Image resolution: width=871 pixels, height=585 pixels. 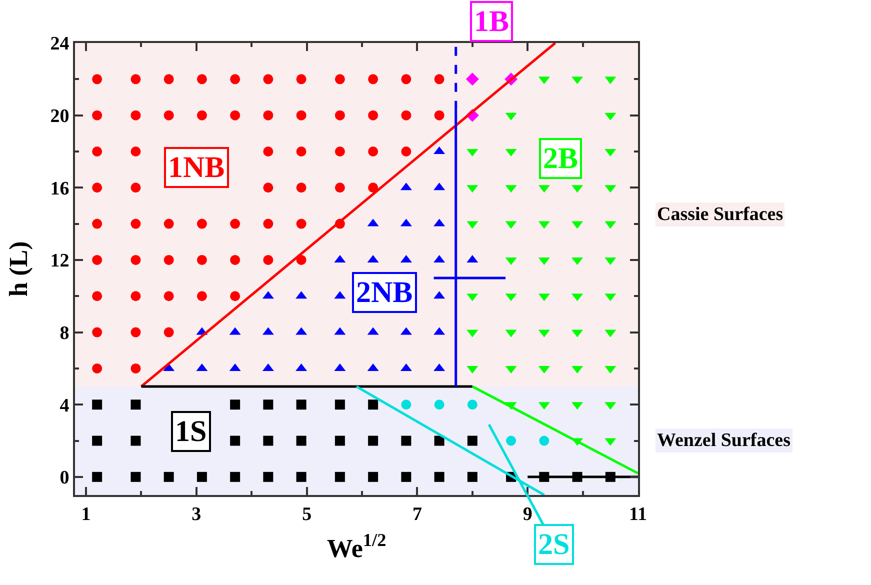 I want to click on band-label: Cassie Surfaces, so click(x=720, y=214).